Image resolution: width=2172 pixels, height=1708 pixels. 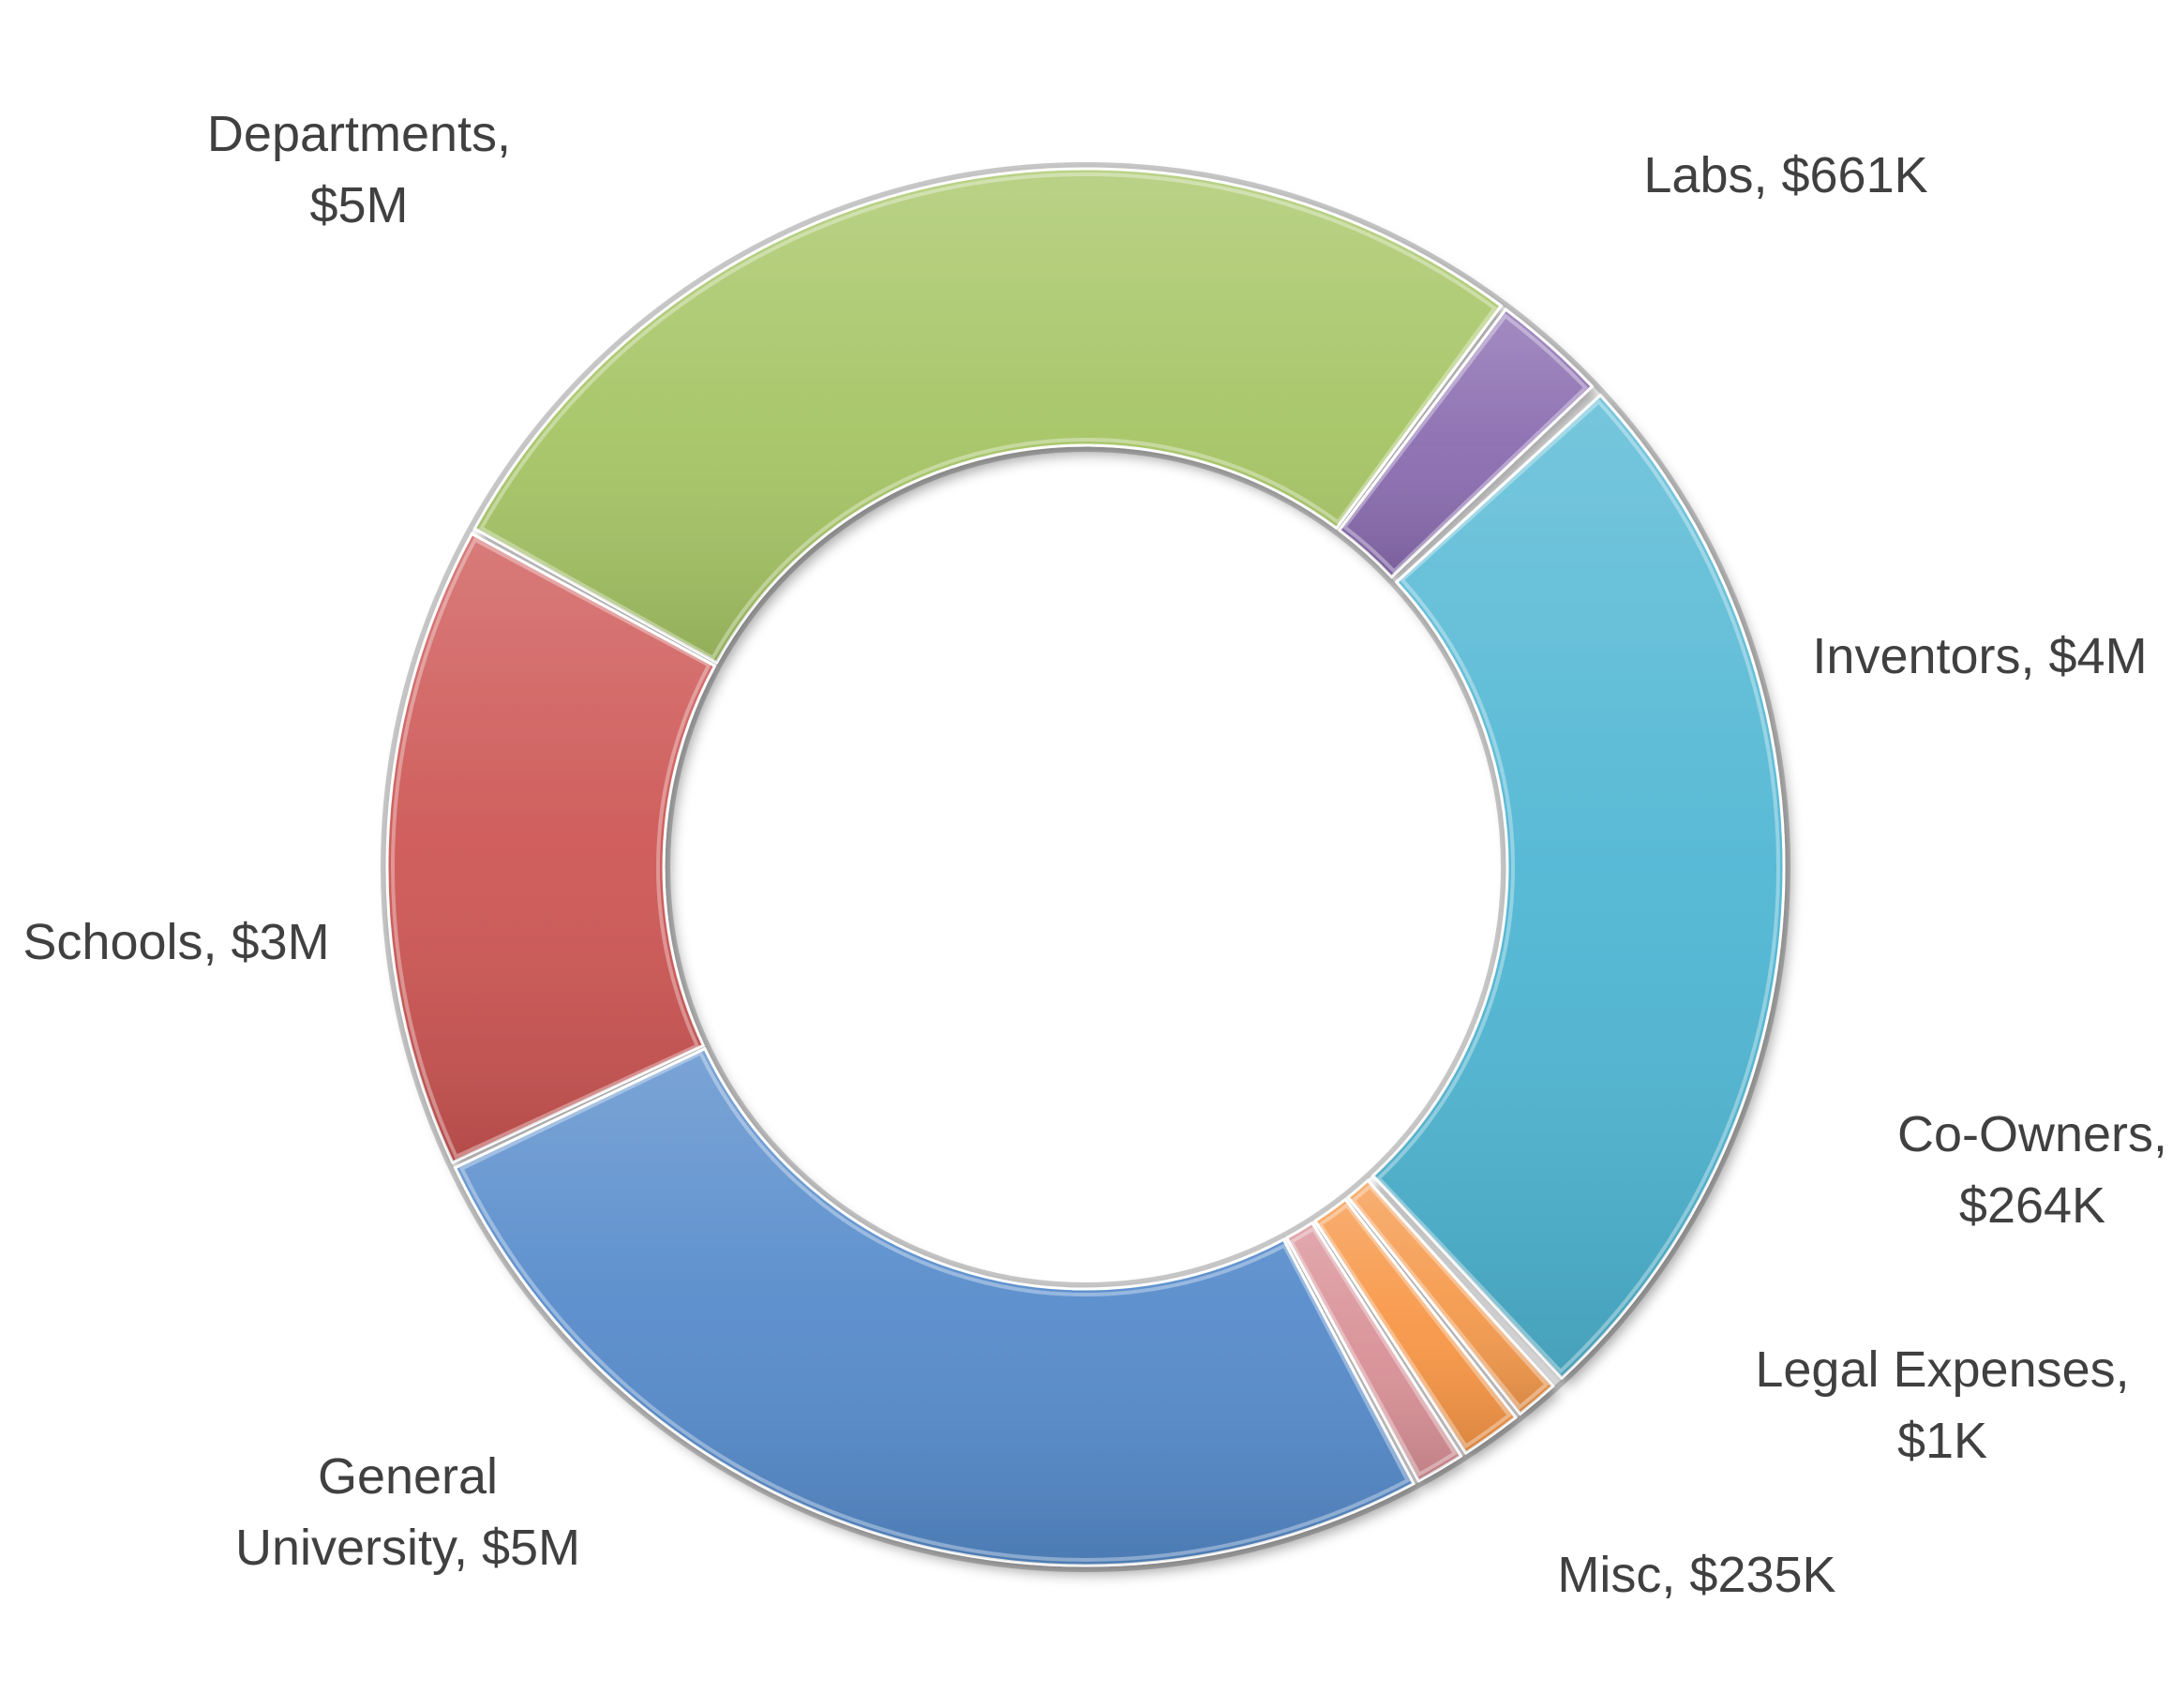 What do you see at coordinates (2032, 1205) in the screenshot?
I see `label-line-co-owners: $264K` at bounding box center [2032, 1205].